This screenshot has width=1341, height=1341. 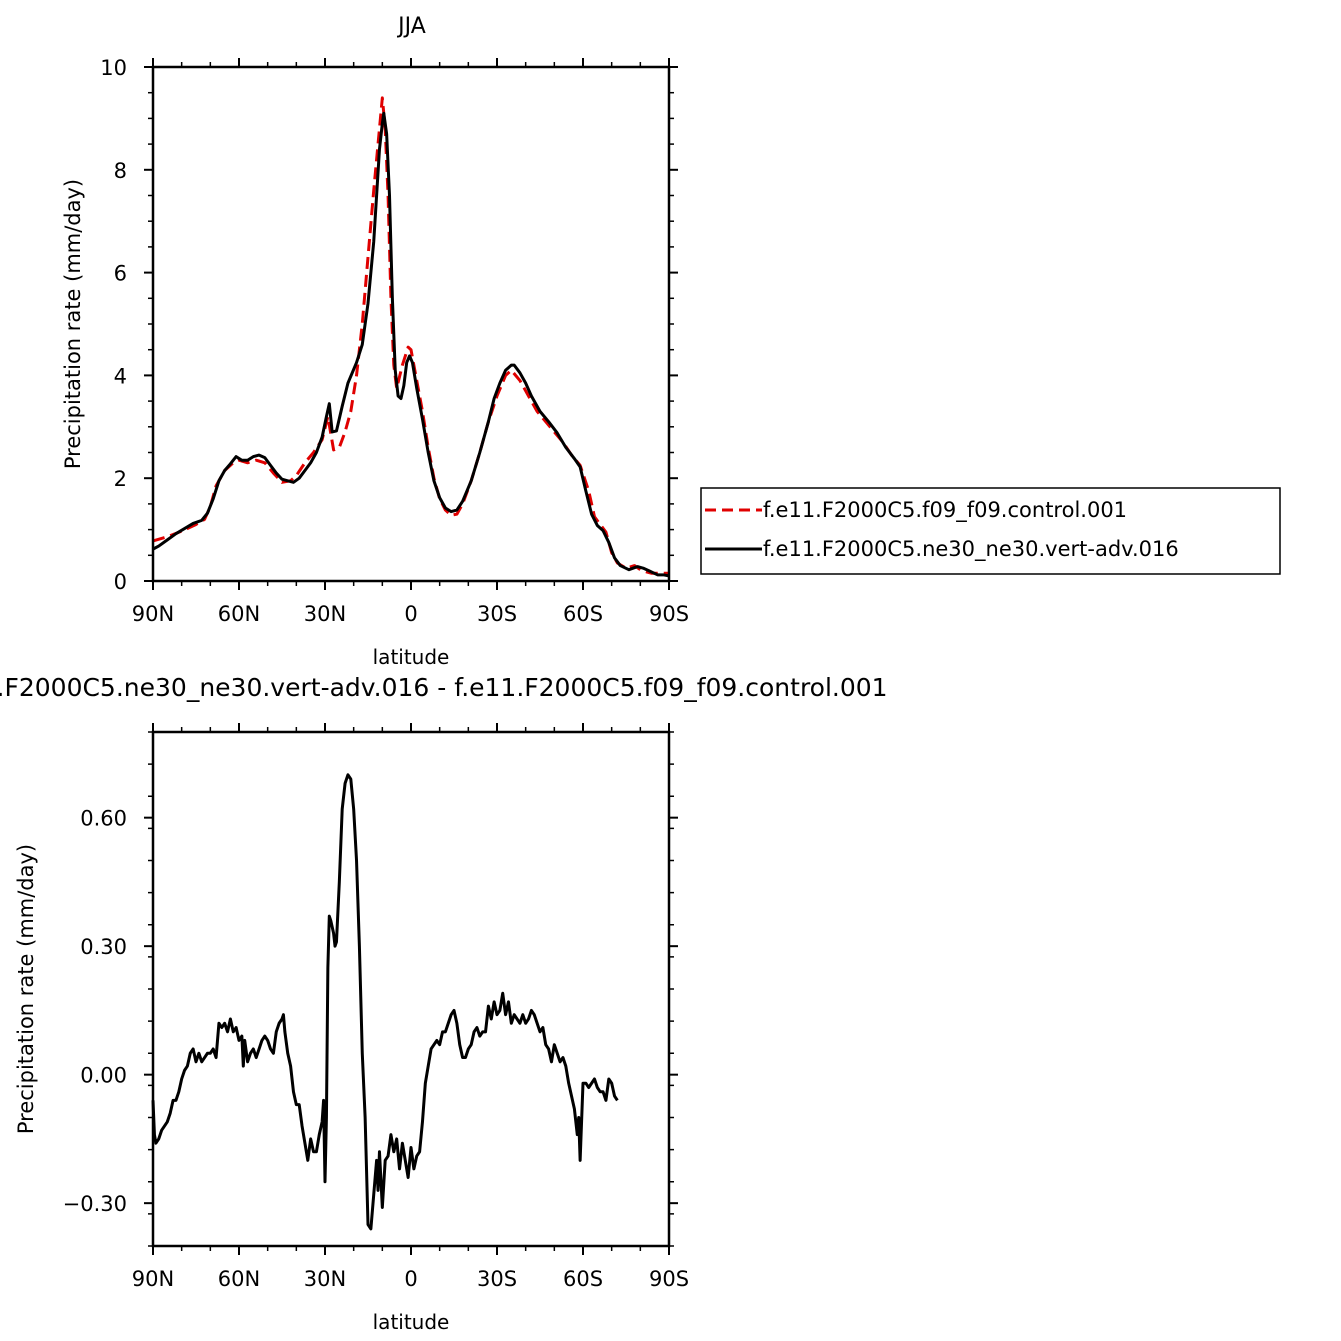 I want to click on y-tick-labels: −0.30 0.00 0.30 0.60, so click(x=95, y=1011).